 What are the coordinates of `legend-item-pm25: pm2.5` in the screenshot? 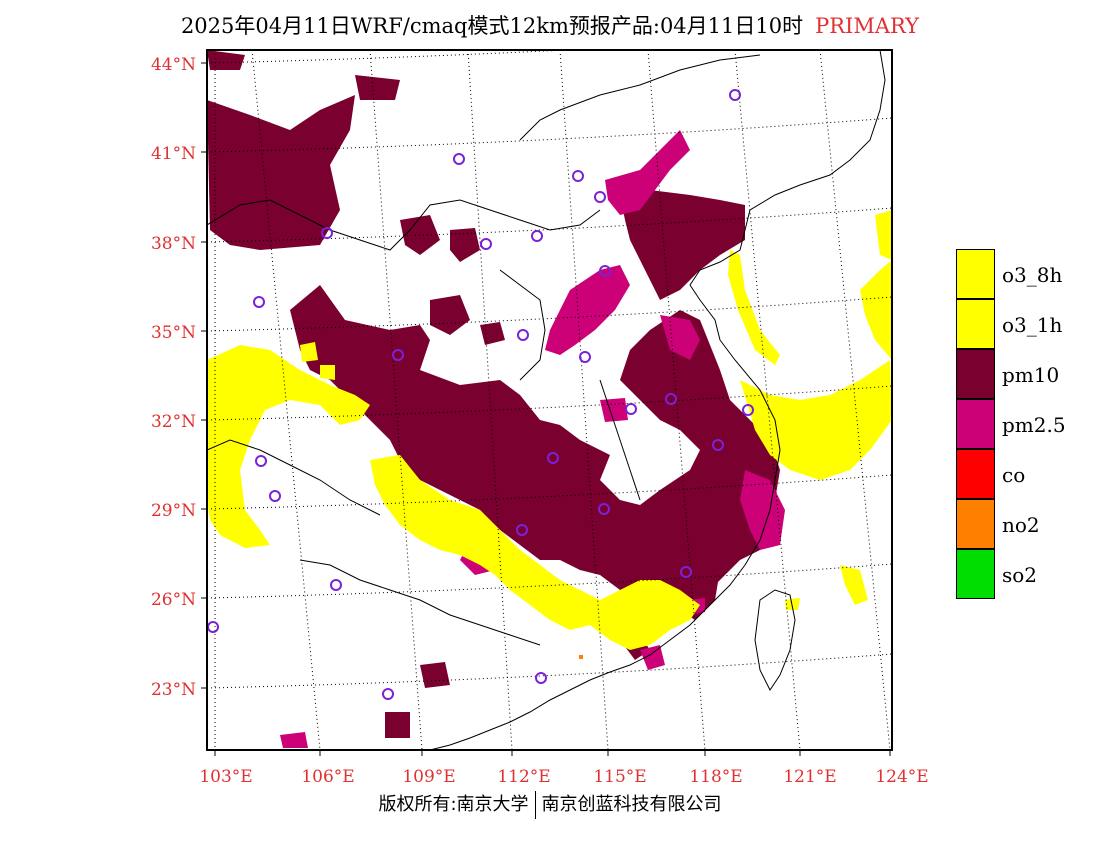 It's located at (1026, 424).